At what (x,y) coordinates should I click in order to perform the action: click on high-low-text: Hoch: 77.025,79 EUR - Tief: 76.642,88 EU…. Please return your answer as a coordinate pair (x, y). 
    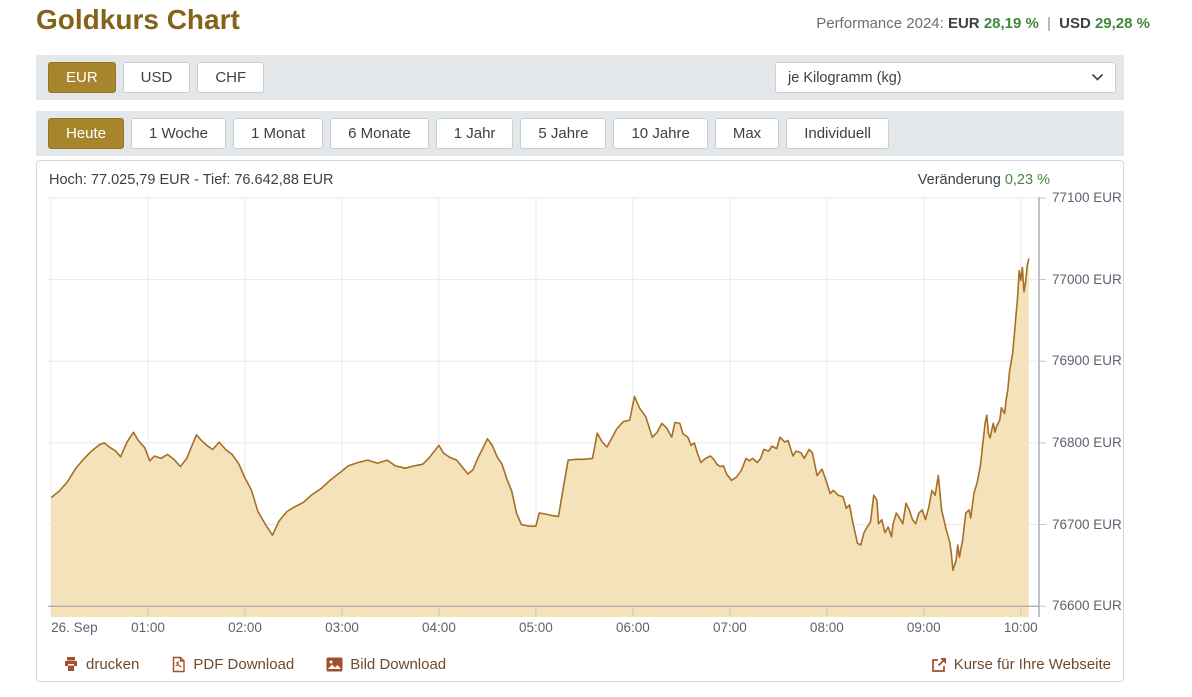
    Looking at the image, I should click on (191, 180).